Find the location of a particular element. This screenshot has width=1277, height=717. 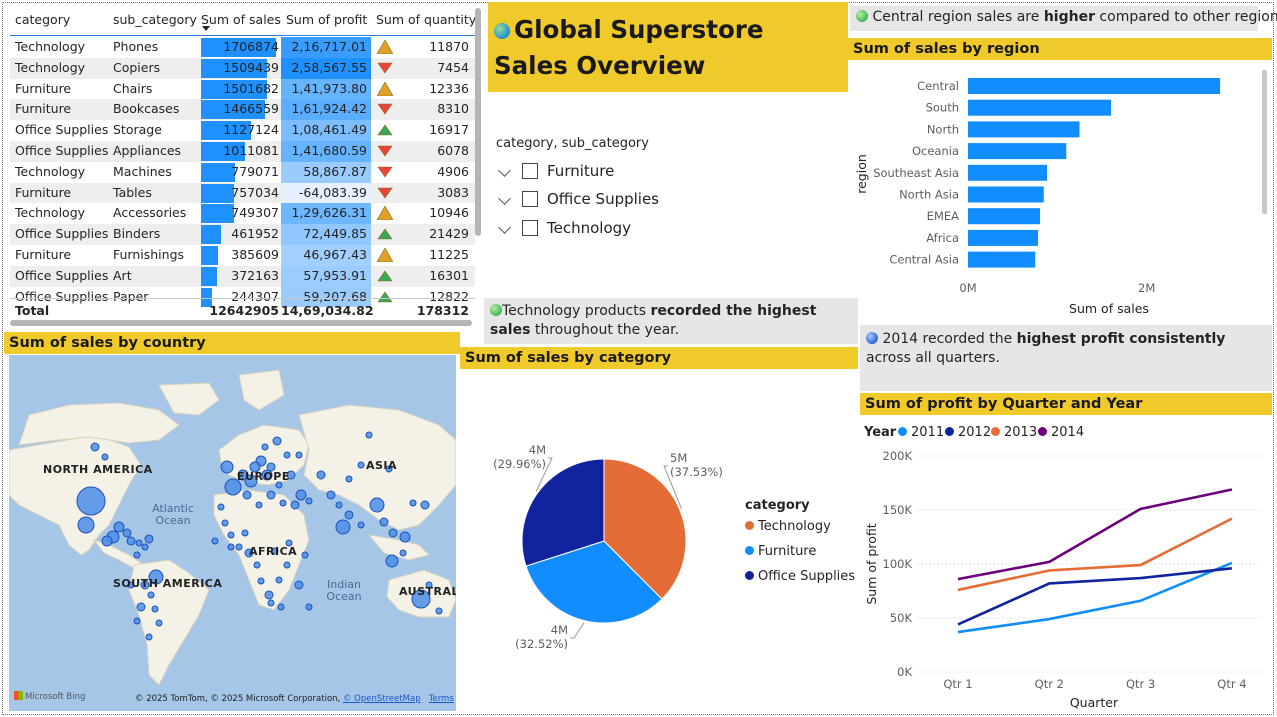

col-header-quantity: Sum of quantity is located at coordinates (425, 19).